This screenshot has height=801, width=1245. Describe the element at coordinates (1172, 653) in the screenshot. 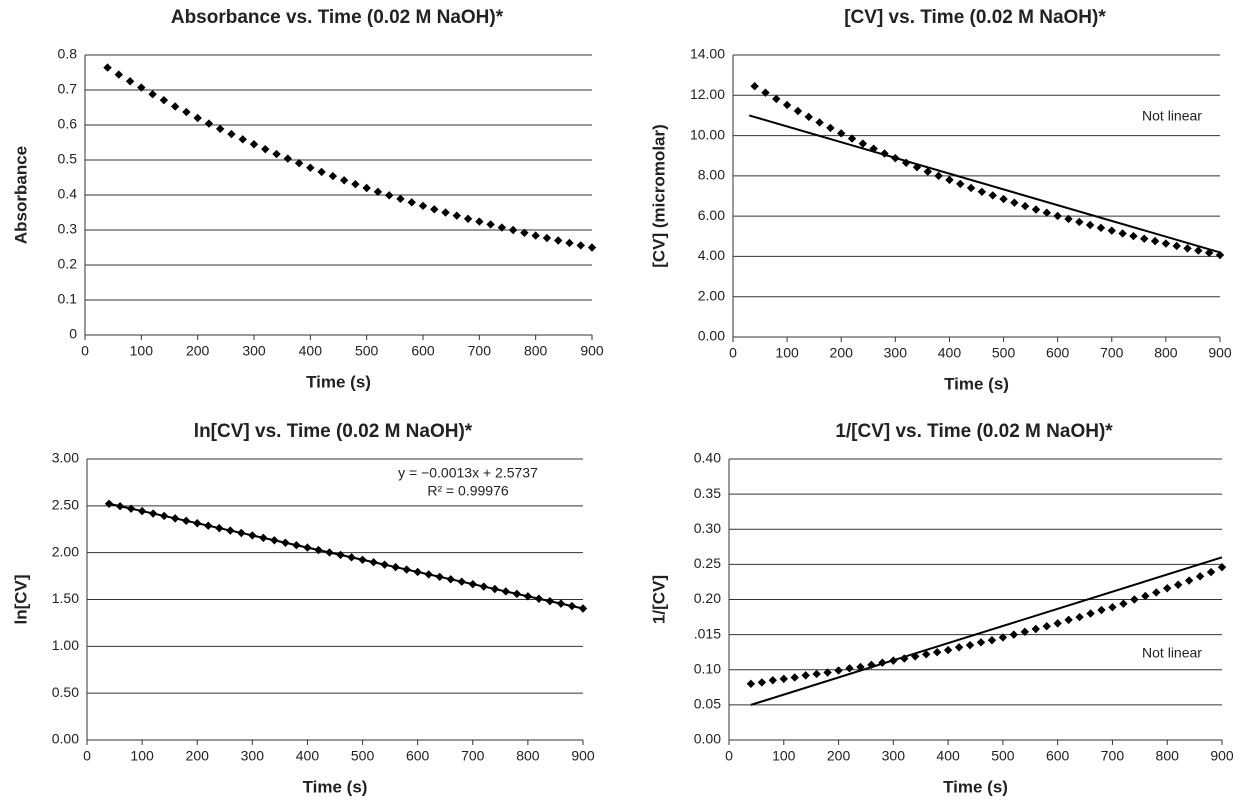

I see `annotation: Not linear` at that location.